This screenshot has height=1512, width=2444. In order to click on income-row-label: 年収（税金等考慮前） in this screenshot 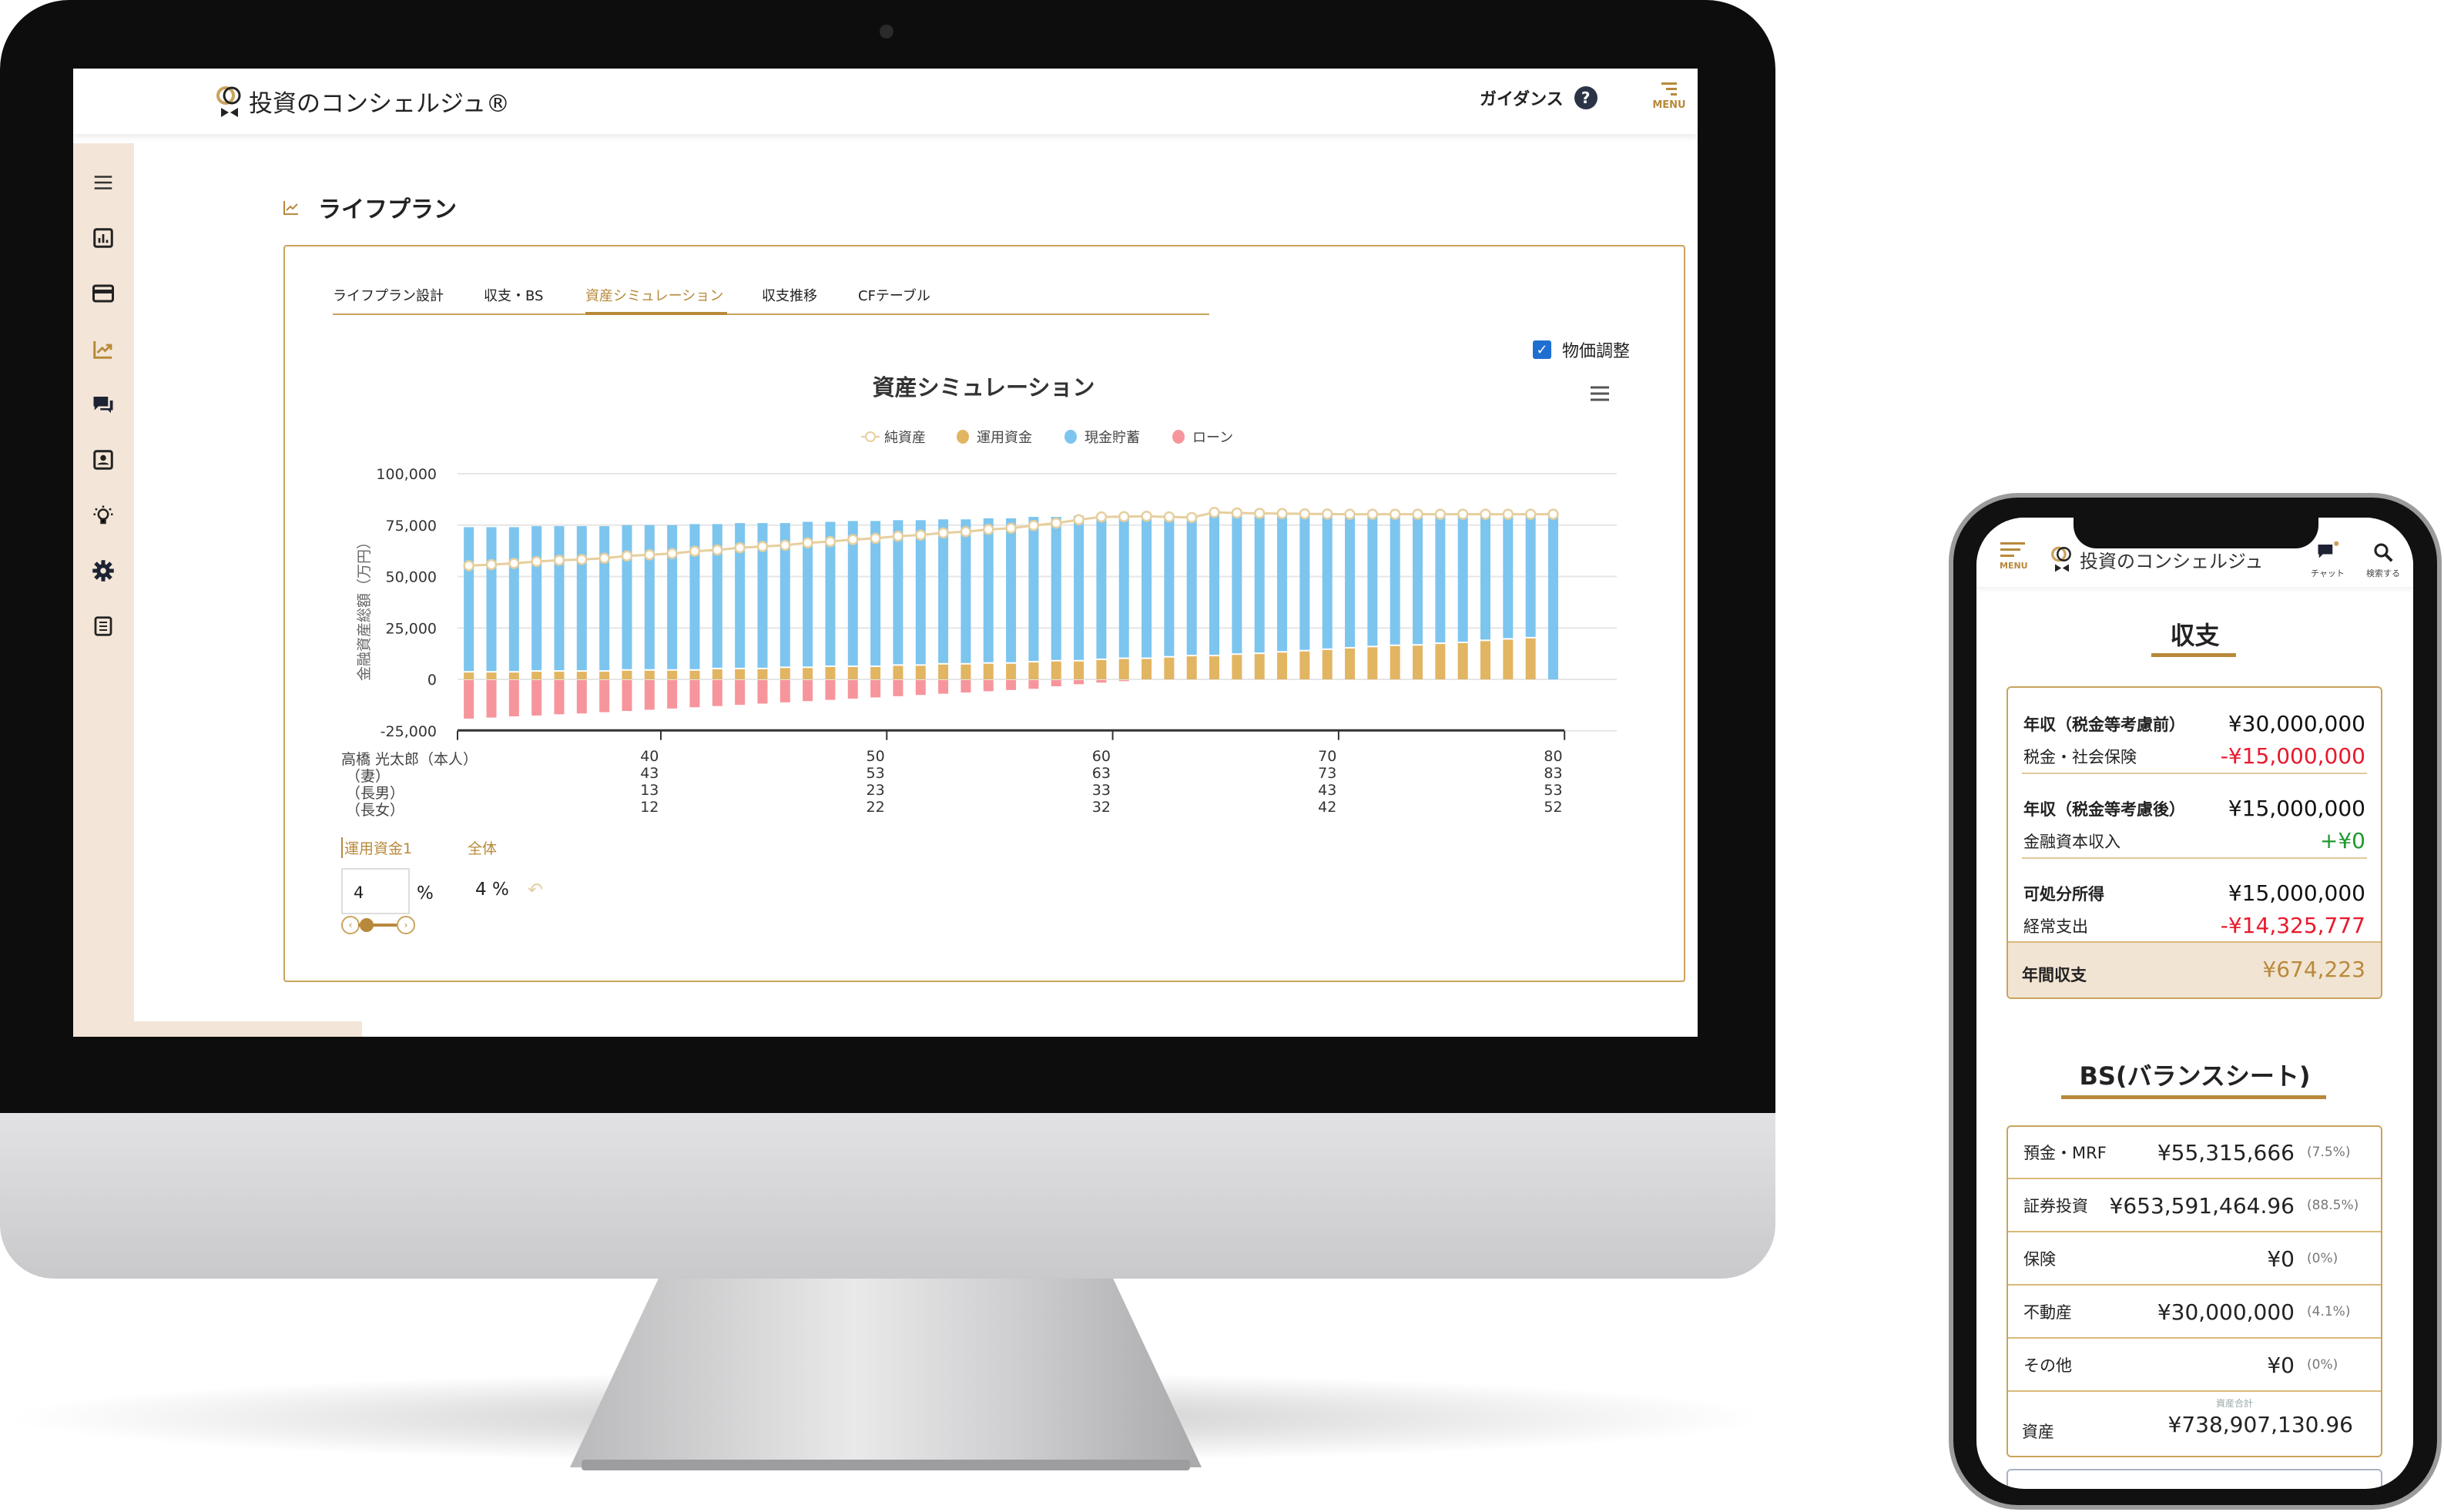, I will do `click(2104, 724)`.